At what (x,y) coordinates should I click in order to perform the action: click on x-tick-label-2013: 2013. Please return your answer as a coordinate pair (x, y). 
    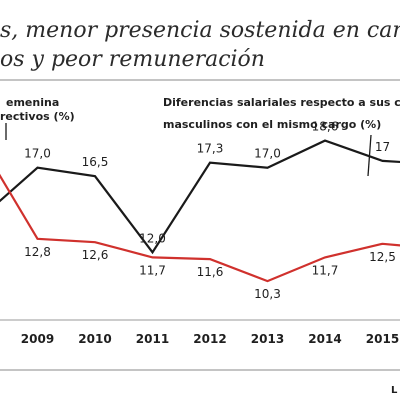
    Looking at the image, I should click on (267, 339).